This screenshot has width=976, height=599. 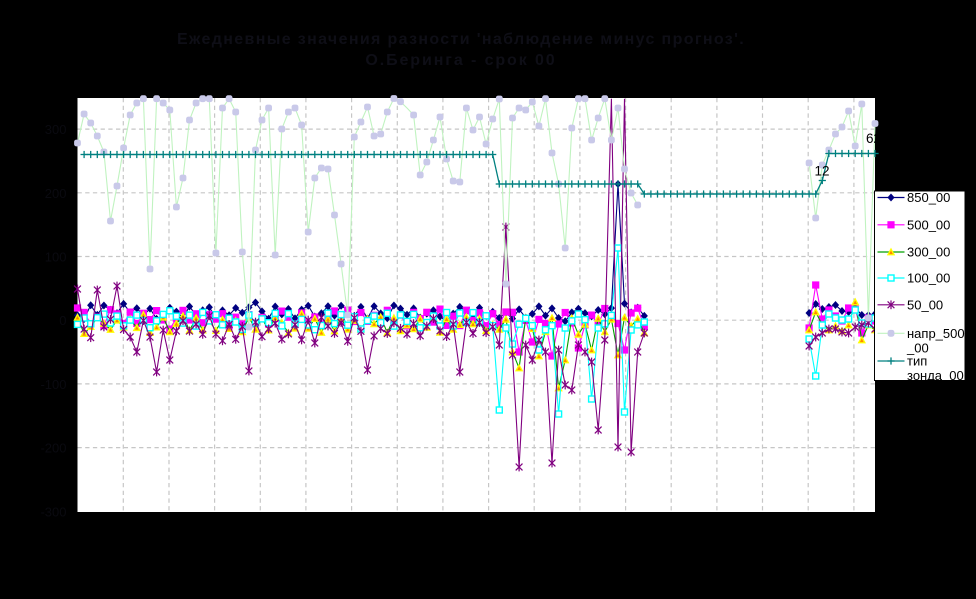 What do you see at coordinates (928, 224) in the screenshot?
I see `svg-text: 500_00` at bounding box center [928, 224].